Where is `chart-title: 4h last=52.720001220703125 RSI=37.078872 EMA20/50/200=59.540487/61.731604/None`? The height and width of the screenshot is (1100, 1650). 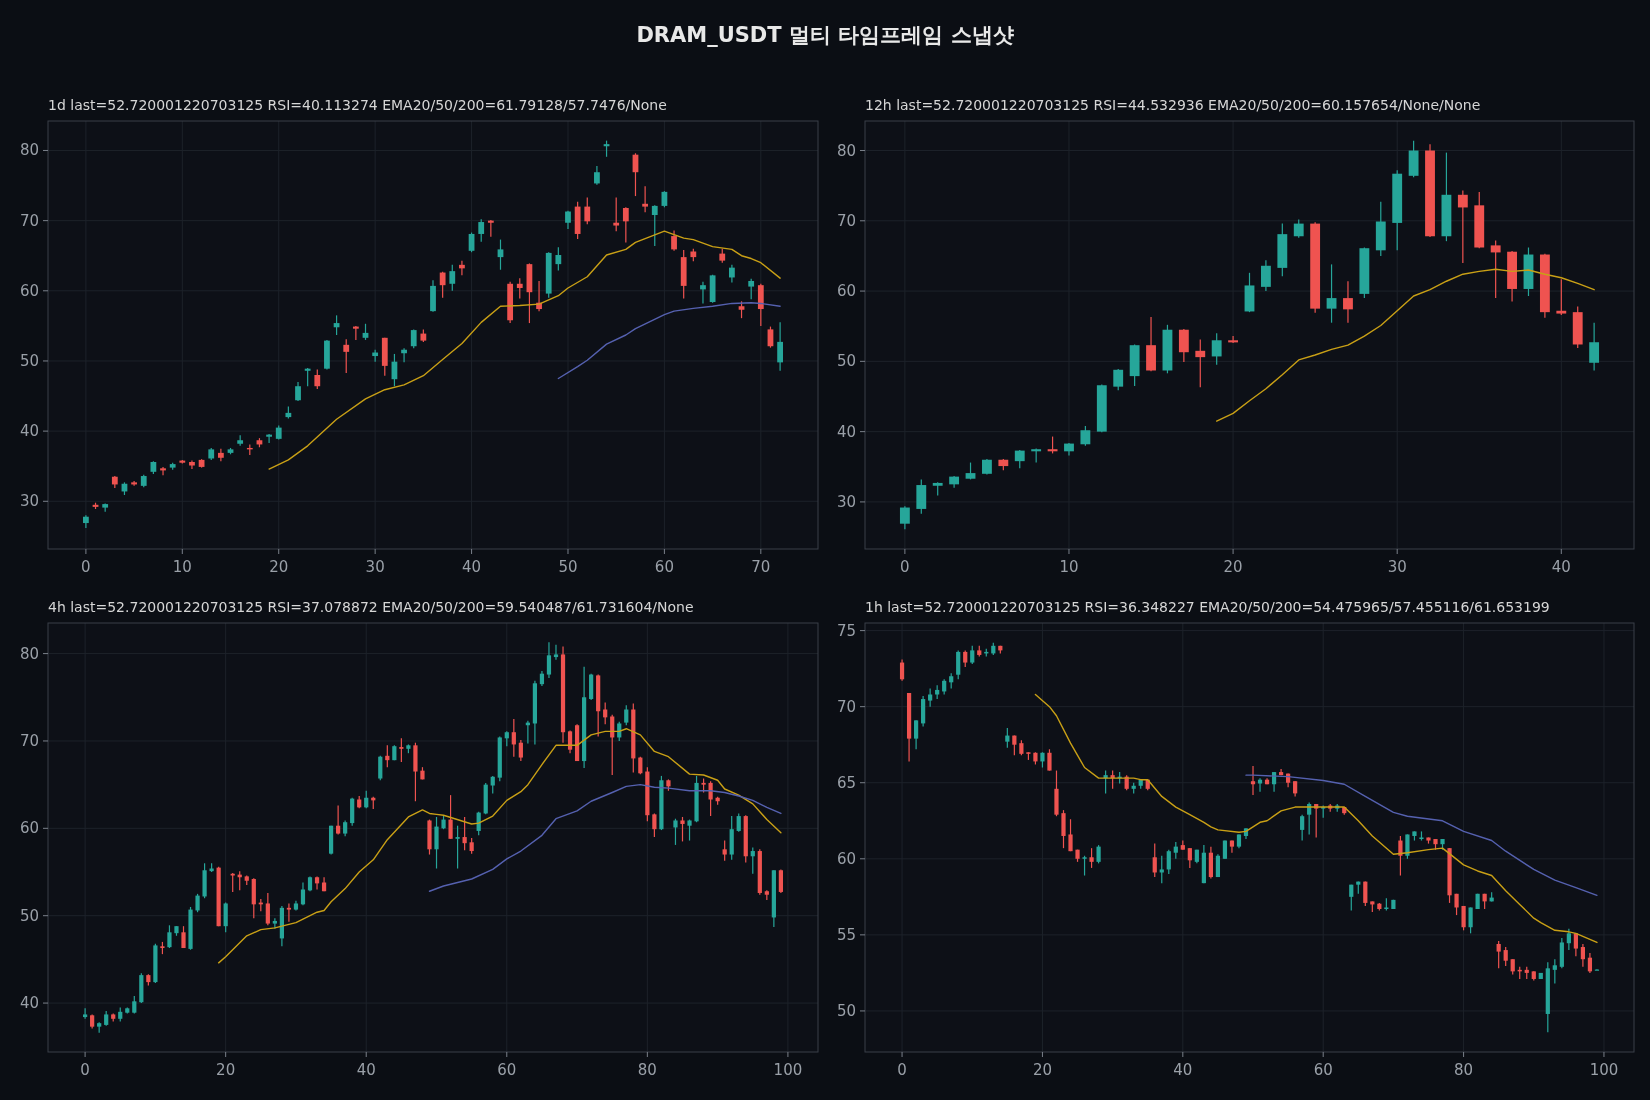 chart-title: 4h last=52.720001220703125 RSI=37.078872 EMA20/50/200=59.540487/61.731604/None is located at coordinates (371, 607).